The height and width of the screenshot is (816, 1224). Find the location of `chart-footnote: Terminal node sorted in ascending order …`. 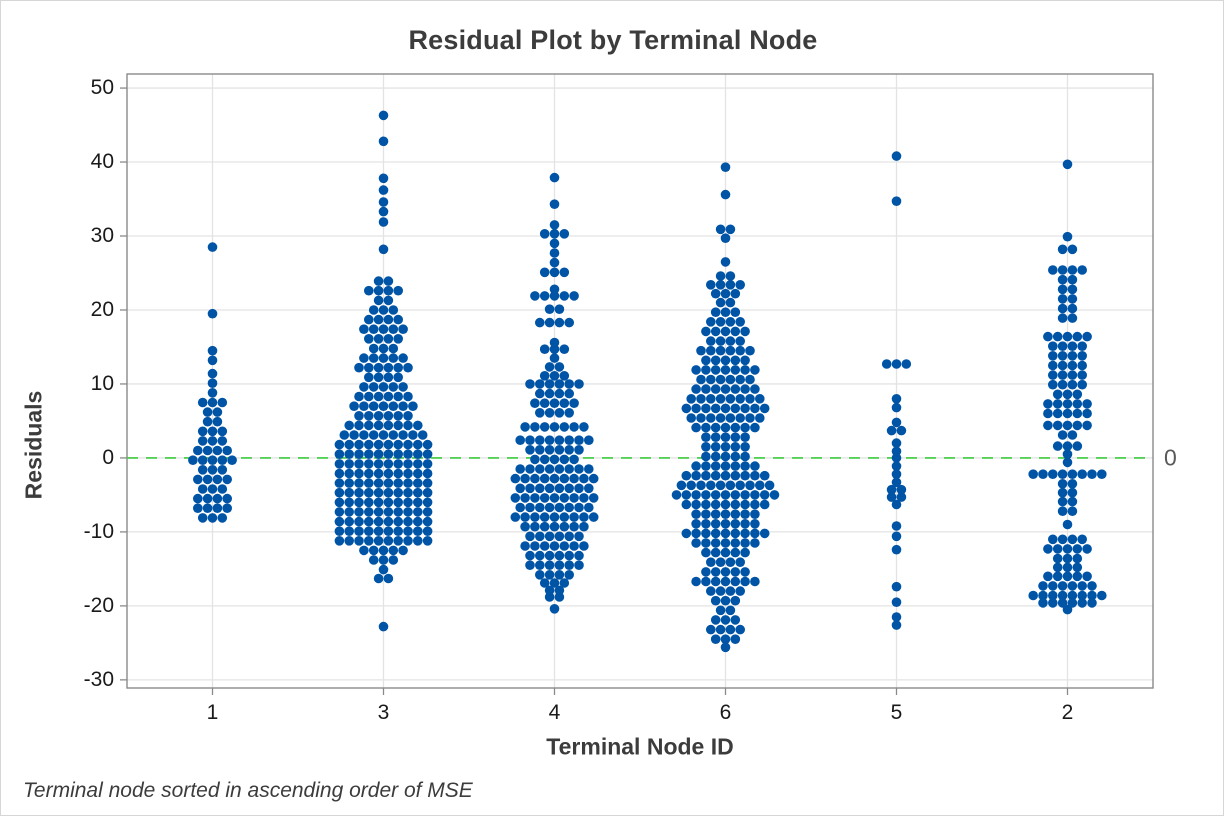

chart-footnote: Terminal node sorted in ascending order … is located at coordinates (248, 790).